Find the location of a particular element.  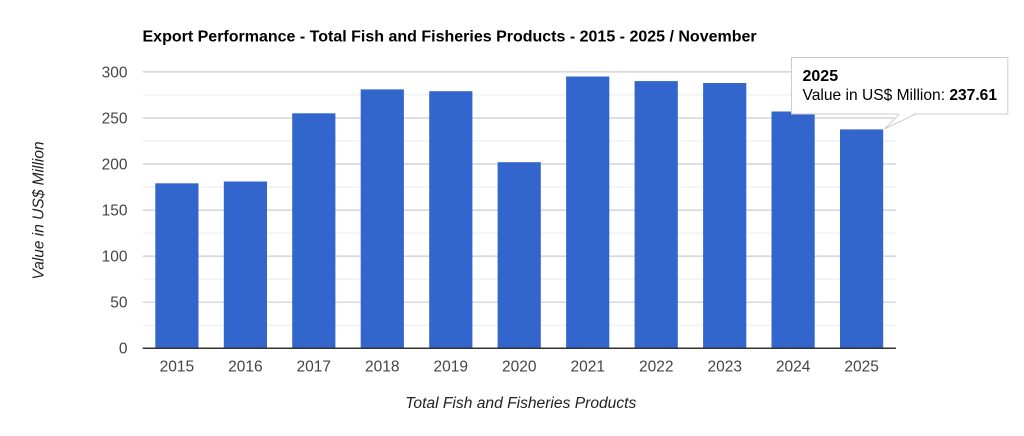

svg-text: 100 is located at coordinates (115, 257).